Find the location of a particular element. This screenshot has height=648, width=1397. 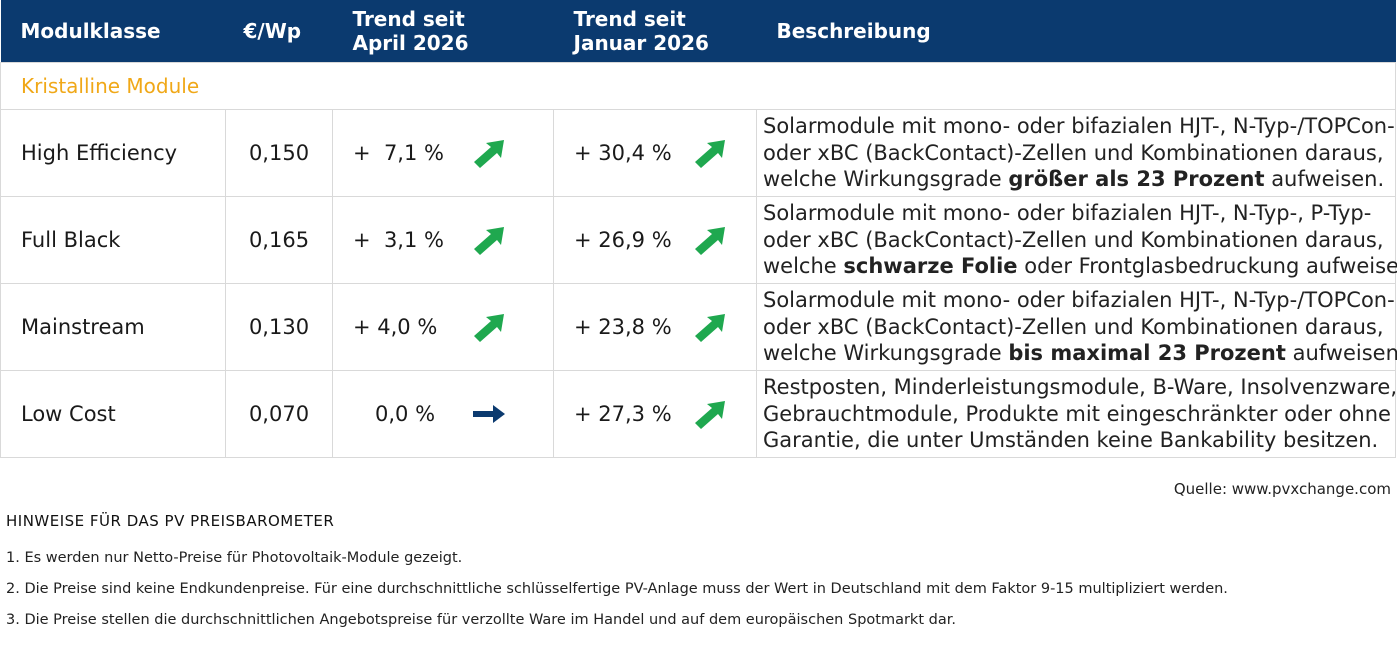

header-modulklasse: Modulklasse is located at coordinates (113, 31).